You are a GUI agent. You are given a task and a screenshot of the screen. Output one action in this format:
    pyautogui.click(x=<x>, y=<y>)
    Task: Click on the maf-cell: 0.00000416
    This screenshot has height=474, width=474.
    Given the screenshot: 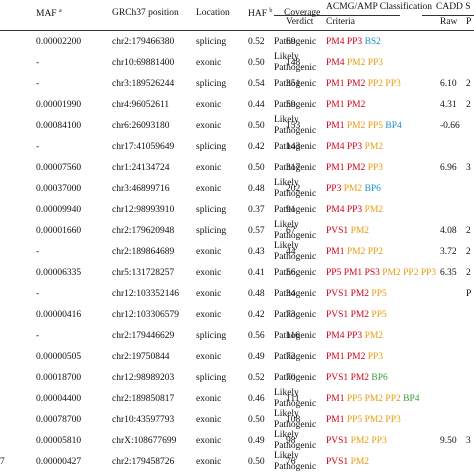 What is the action you would take?
    pyautogui.click(x=59, y=315)
    